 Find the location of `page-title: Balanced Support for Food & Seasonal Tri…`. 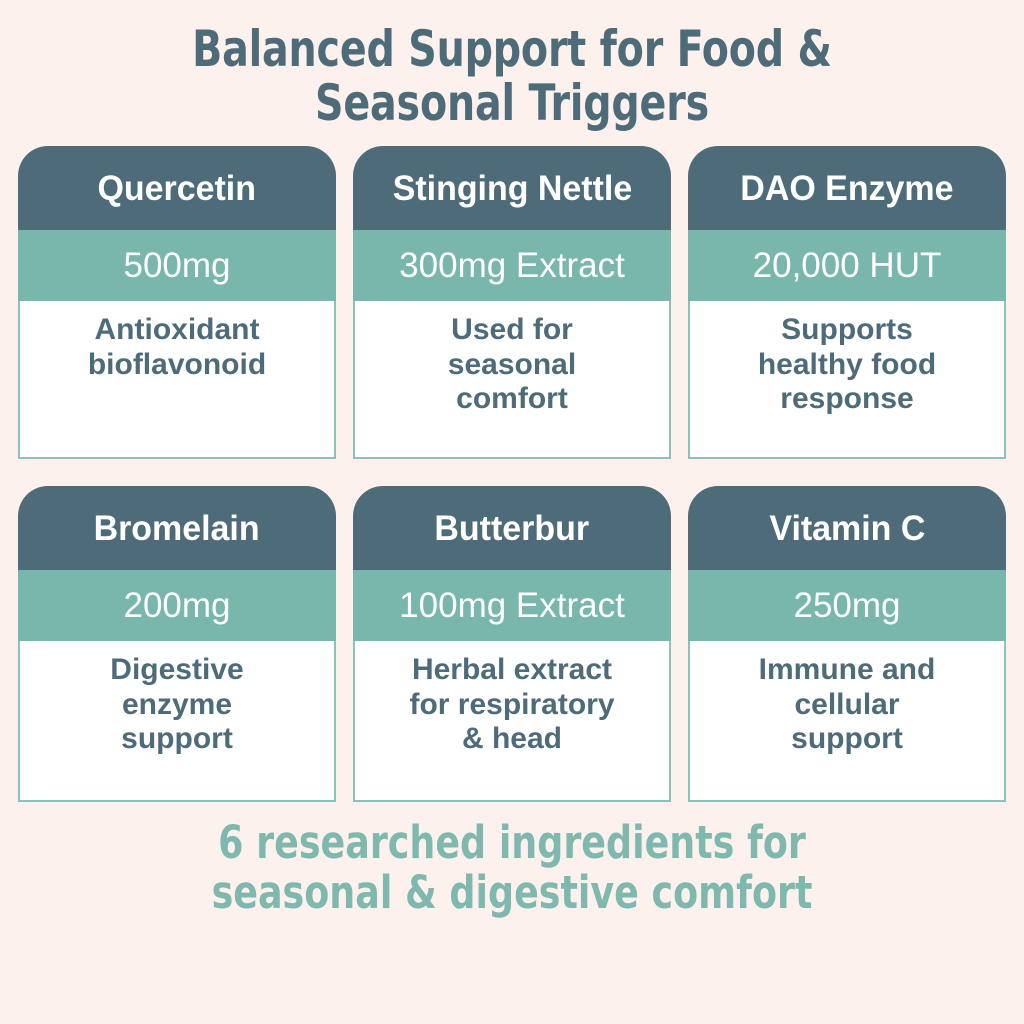

page-title: Balanced Support for Food & Seasonal Tri… is located at coordinates (512, 76).